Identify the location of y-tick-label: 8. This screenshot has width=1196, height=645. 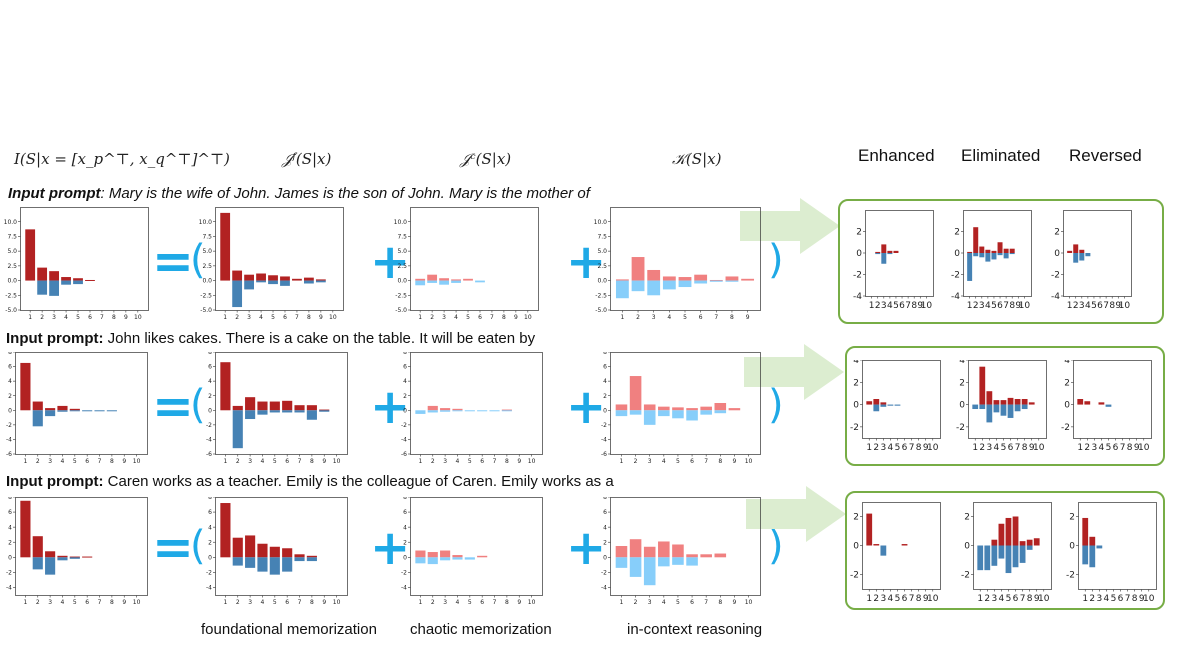
(605, 354).